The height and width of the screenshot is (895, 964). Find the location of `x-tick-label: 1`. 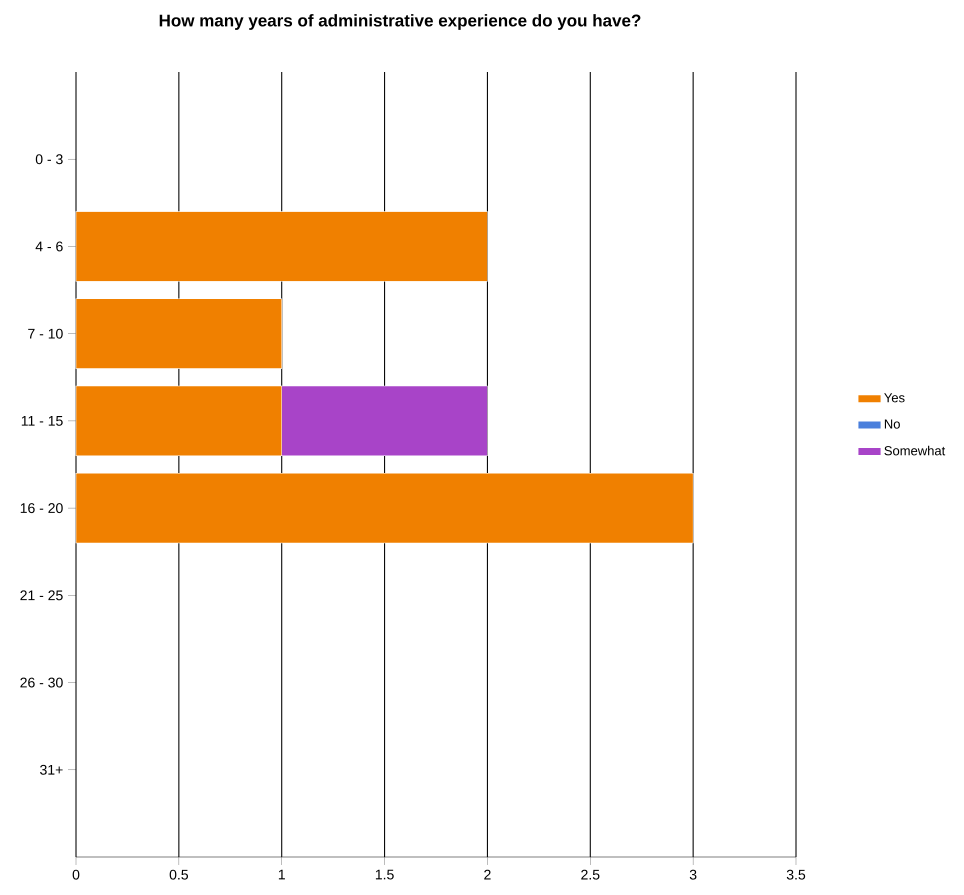

x-tick-label: 1 is located at coordinates (281, 875).